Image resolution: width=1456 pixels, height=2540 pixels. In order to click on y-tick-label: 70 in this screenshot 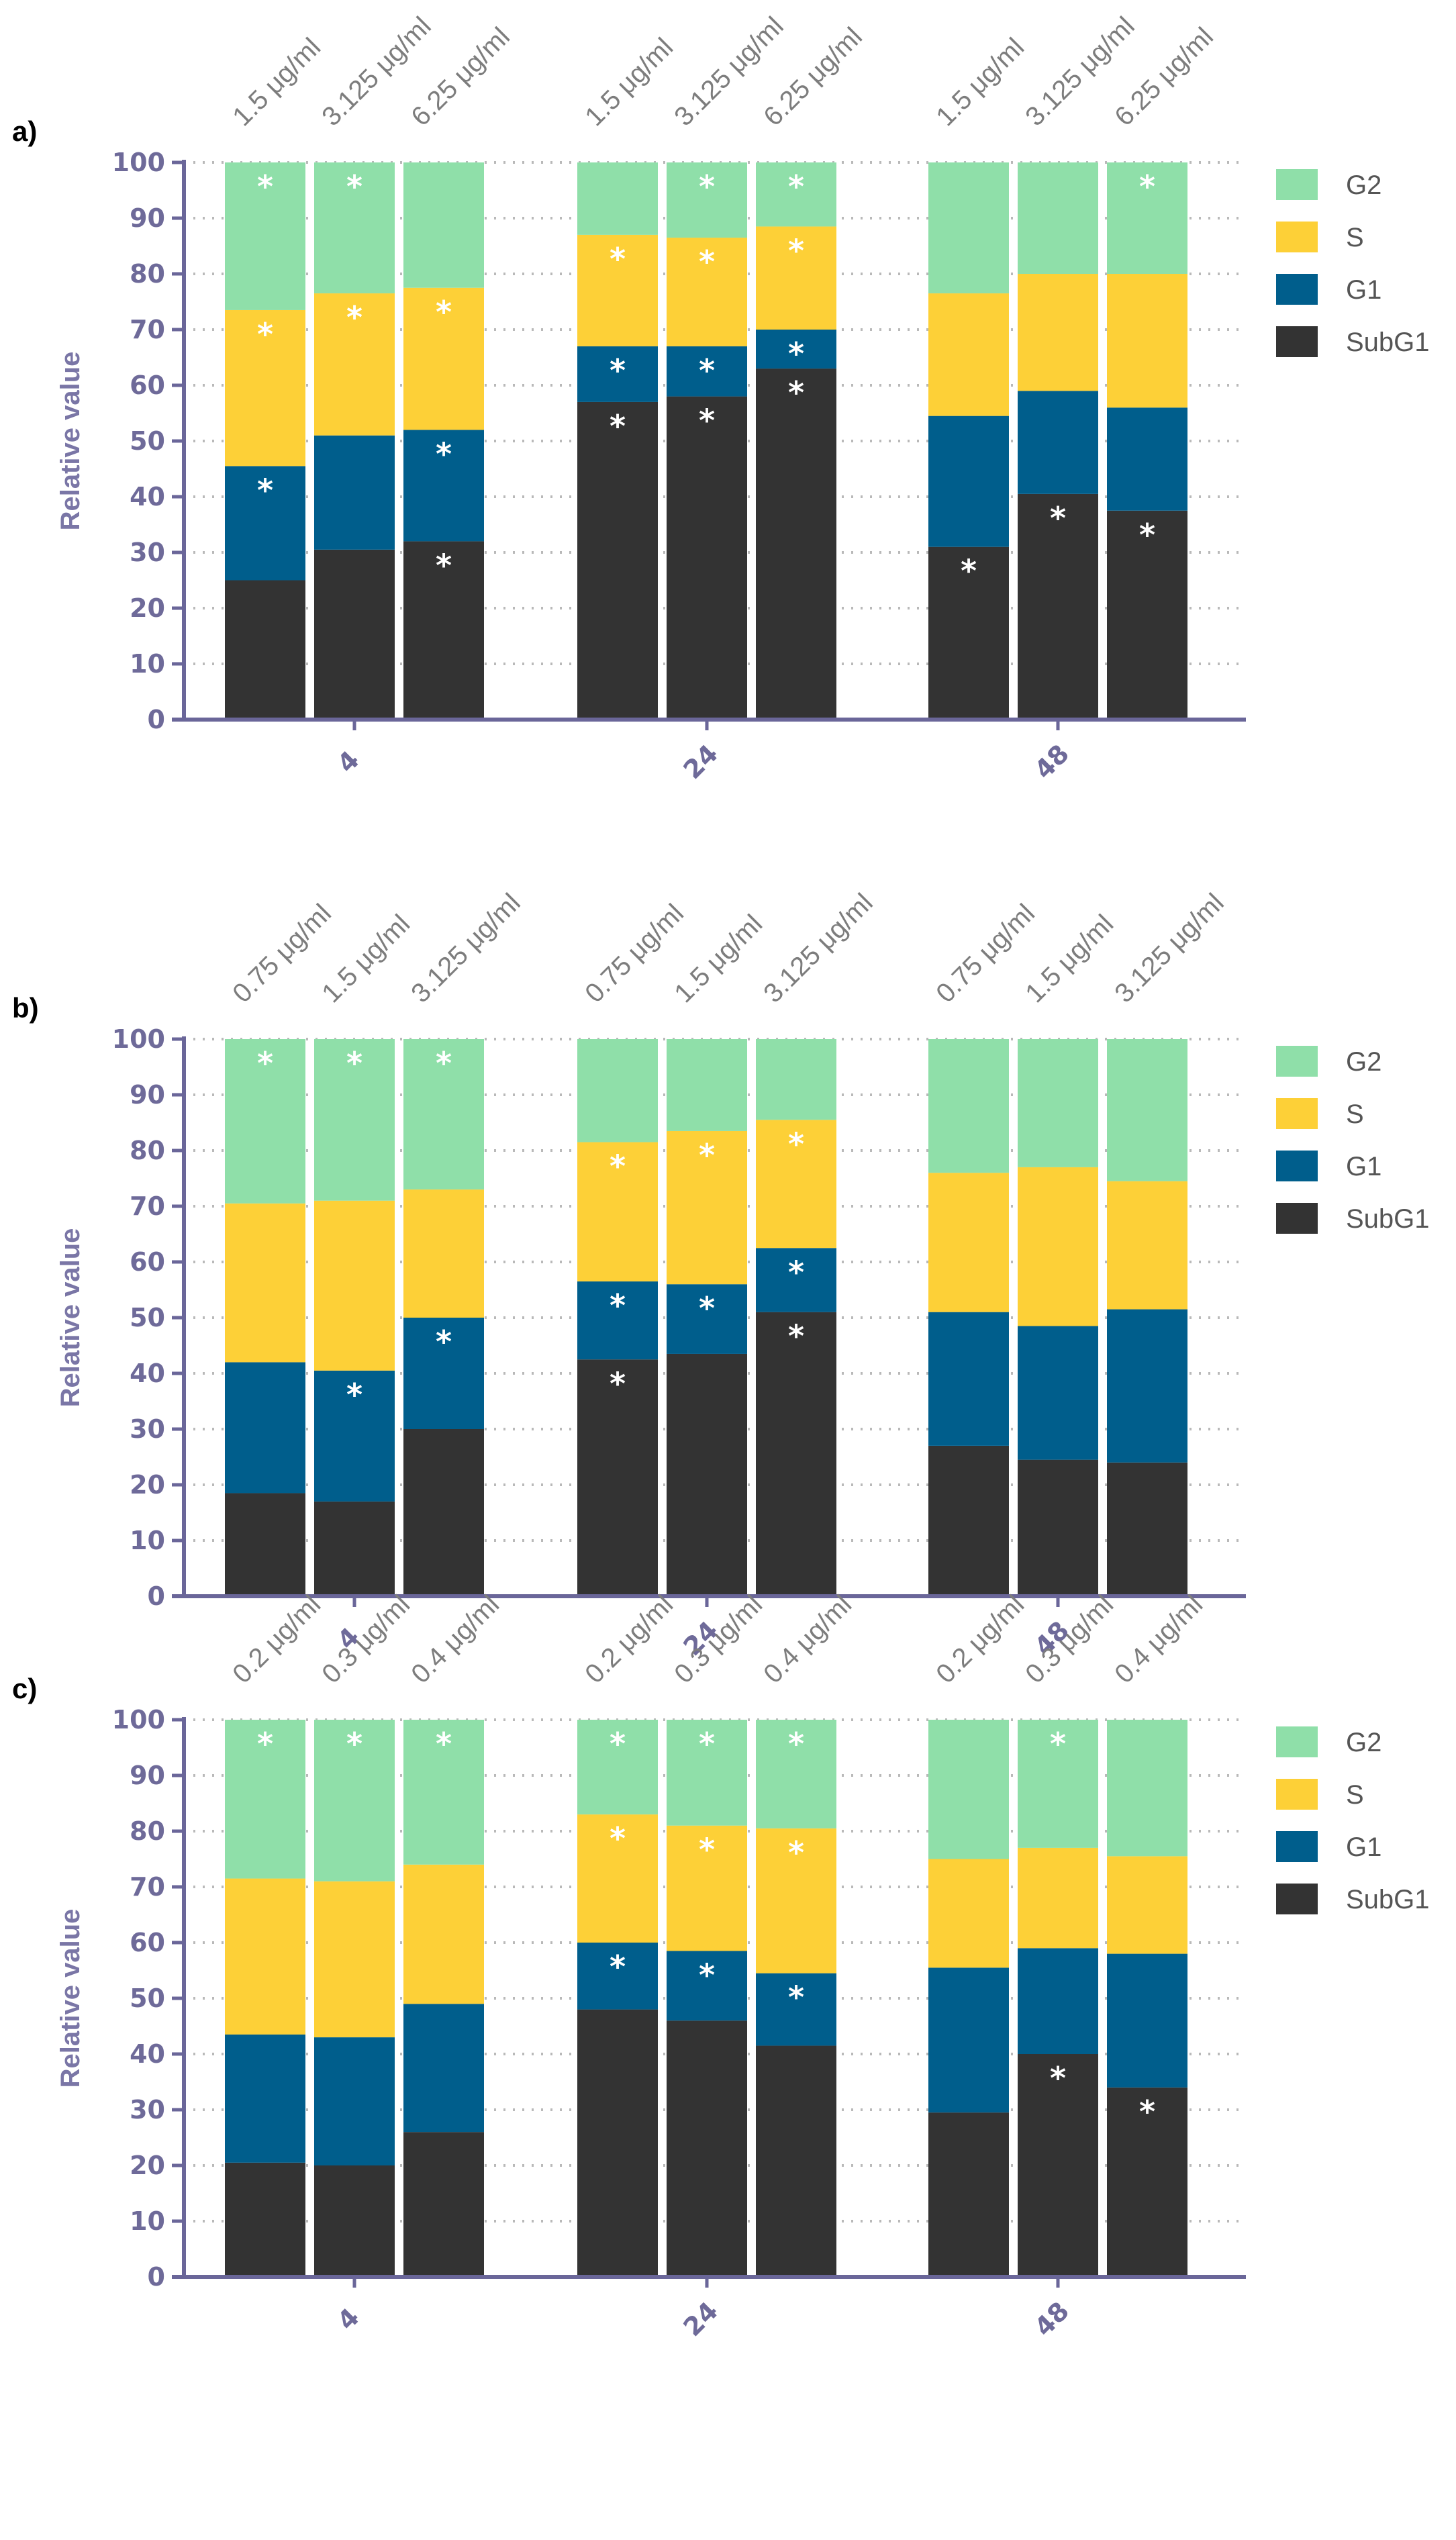, I will do `click(147, 1887)`.